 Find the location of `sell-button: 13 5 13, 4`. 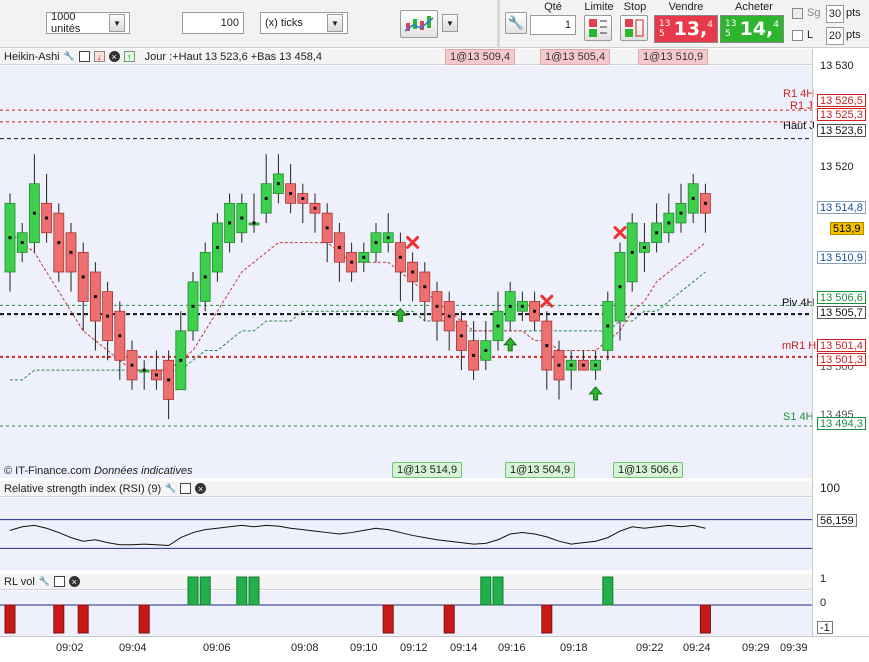

sell-button: 13 5 13, 4 is located at coordinates (686, 29).